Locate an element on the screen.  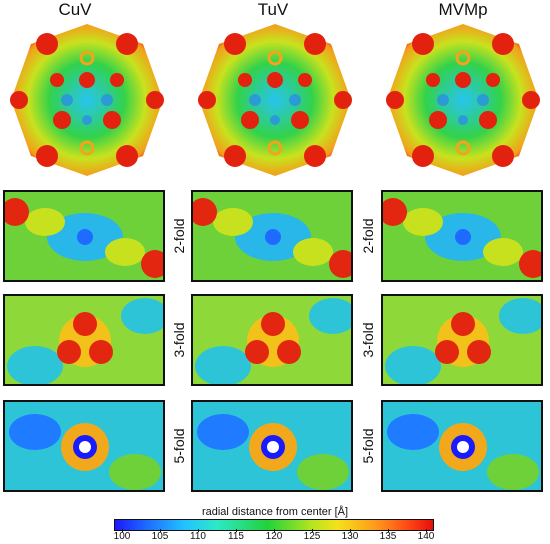
panel-tuv-5-fold is located at coordinates (272, 446).